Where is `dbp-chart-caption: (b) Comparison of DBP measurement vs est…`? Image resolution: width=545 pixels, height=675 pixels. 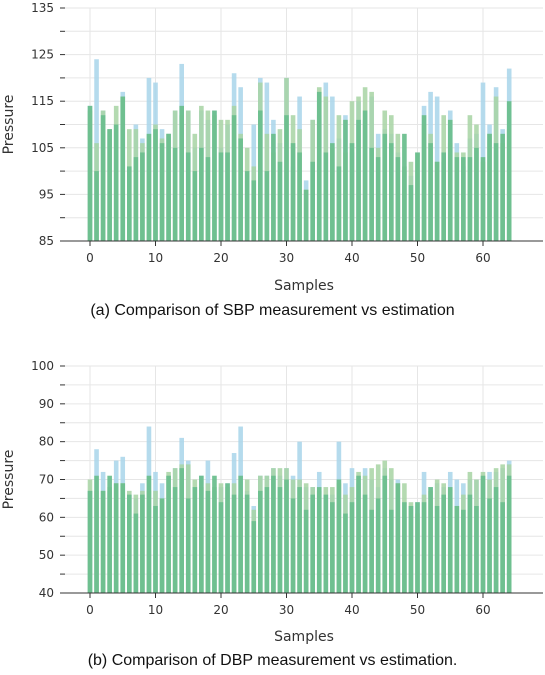
dbp-chart-caption: (b) Comparison of DBP measurement vs est… is located at coordinates (272, 660).